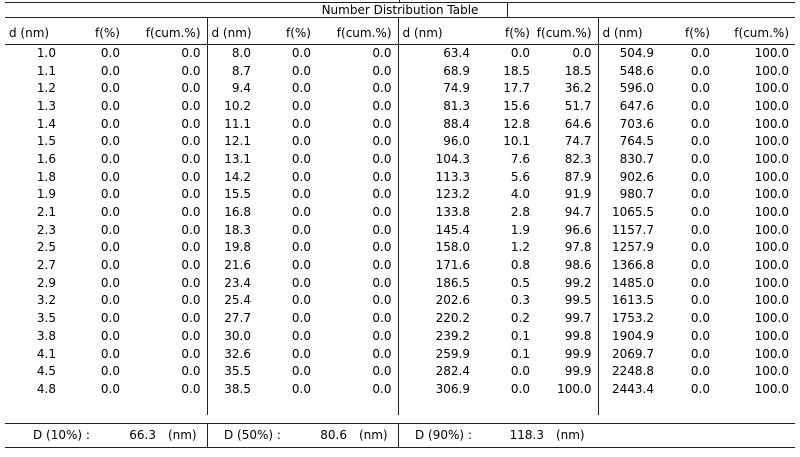 The image size is (800, 457). I want to click on d-value: 306.9, so click(436, 389).